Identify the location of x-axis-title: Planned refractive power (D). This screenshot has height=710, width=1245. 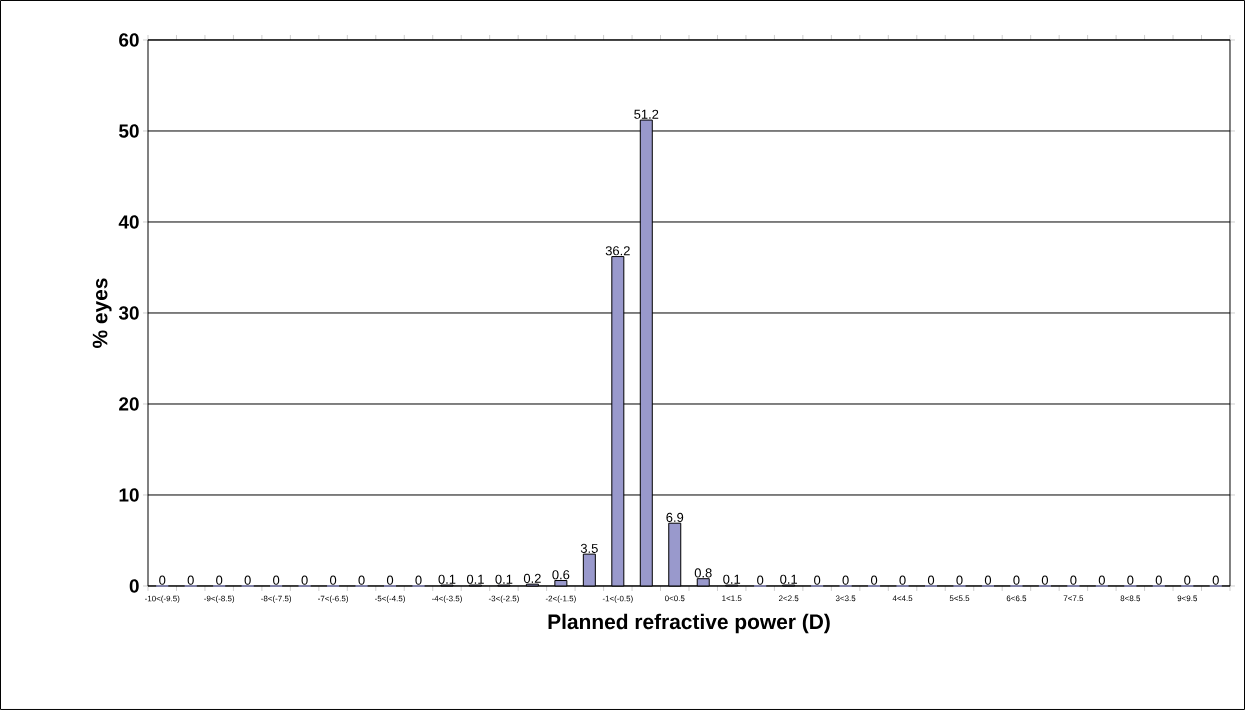
(689, 623).